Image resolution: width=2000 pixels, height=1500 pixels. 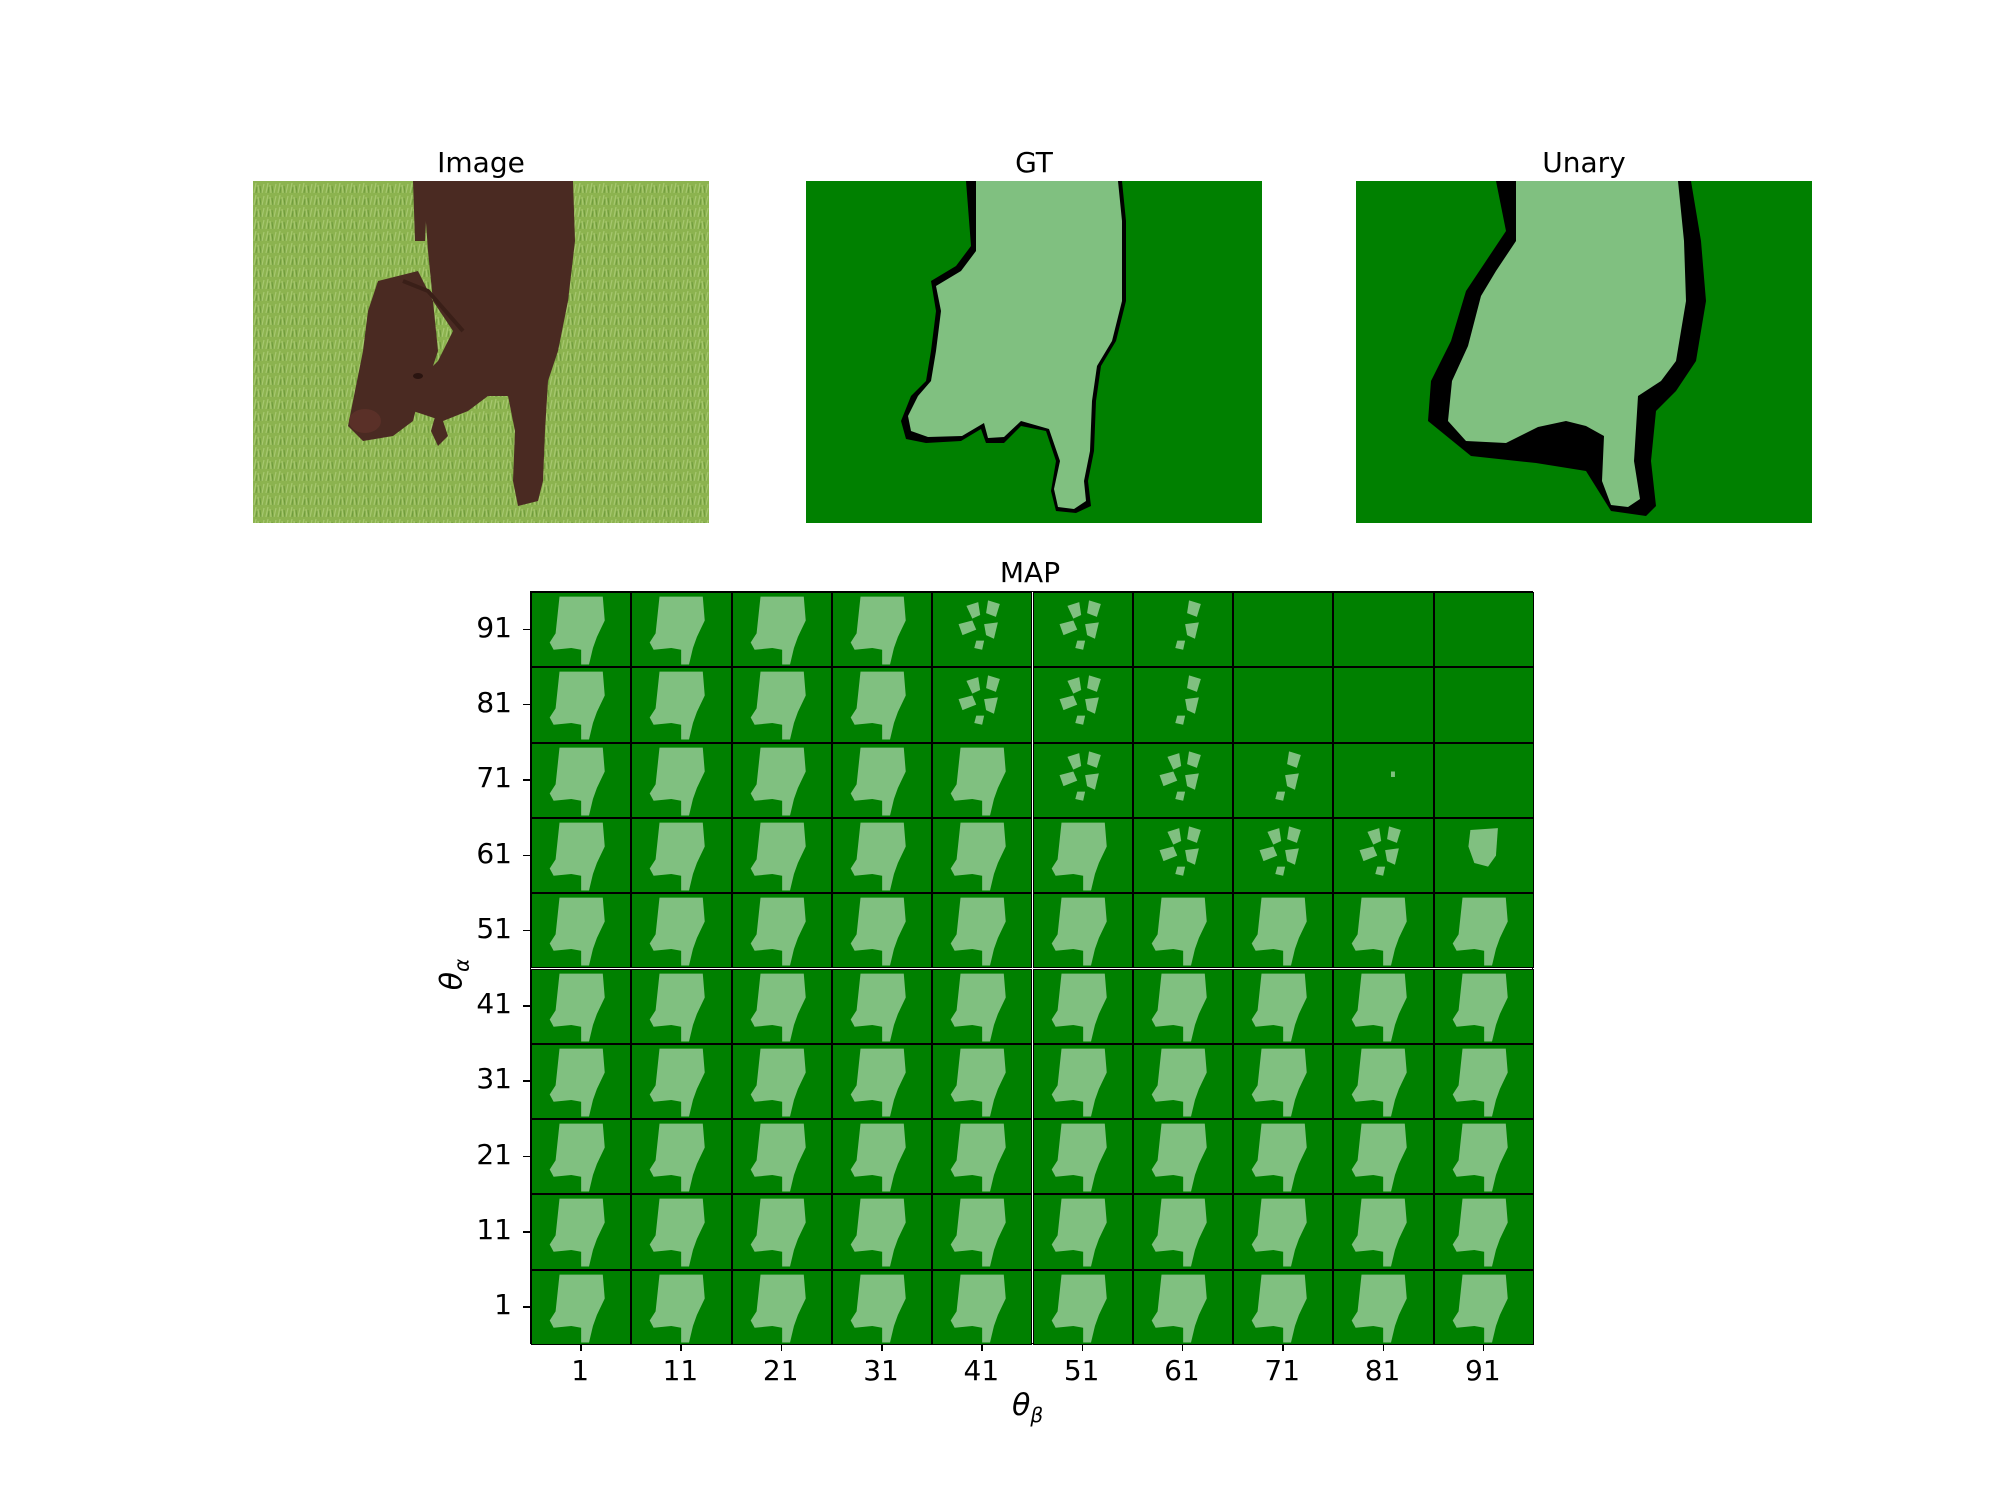 What do you see at coordinates (1584, 352) in the screenshot?
I see `unary-panel` at bounding box center [1584, 352].